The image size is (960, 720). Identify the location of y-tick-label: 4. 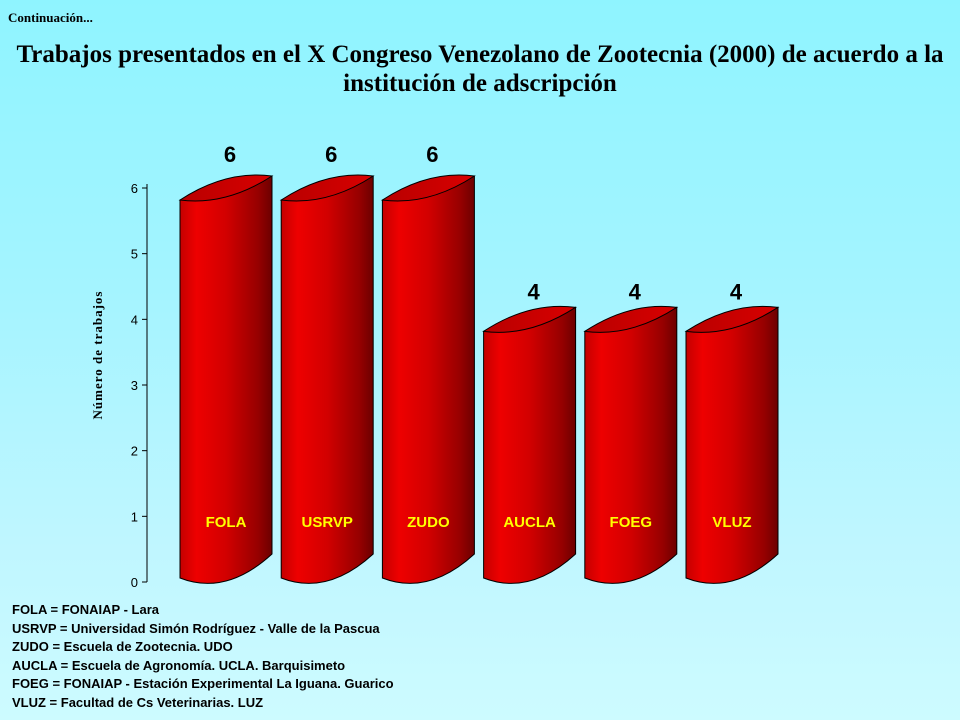
(134, 319).